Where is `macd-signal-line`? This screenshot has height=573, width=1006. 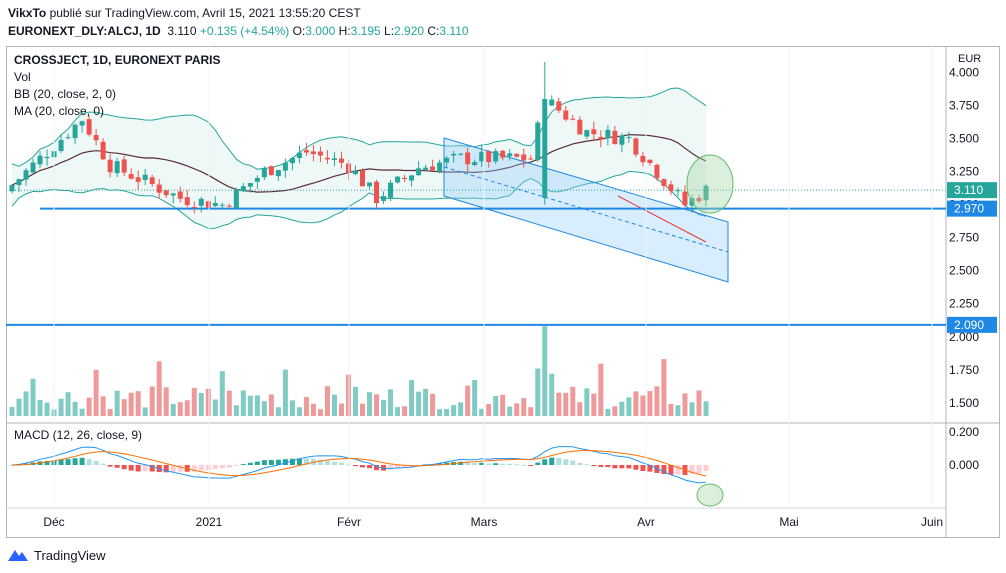
macd-signal-line is located at coordinates (359, 463).